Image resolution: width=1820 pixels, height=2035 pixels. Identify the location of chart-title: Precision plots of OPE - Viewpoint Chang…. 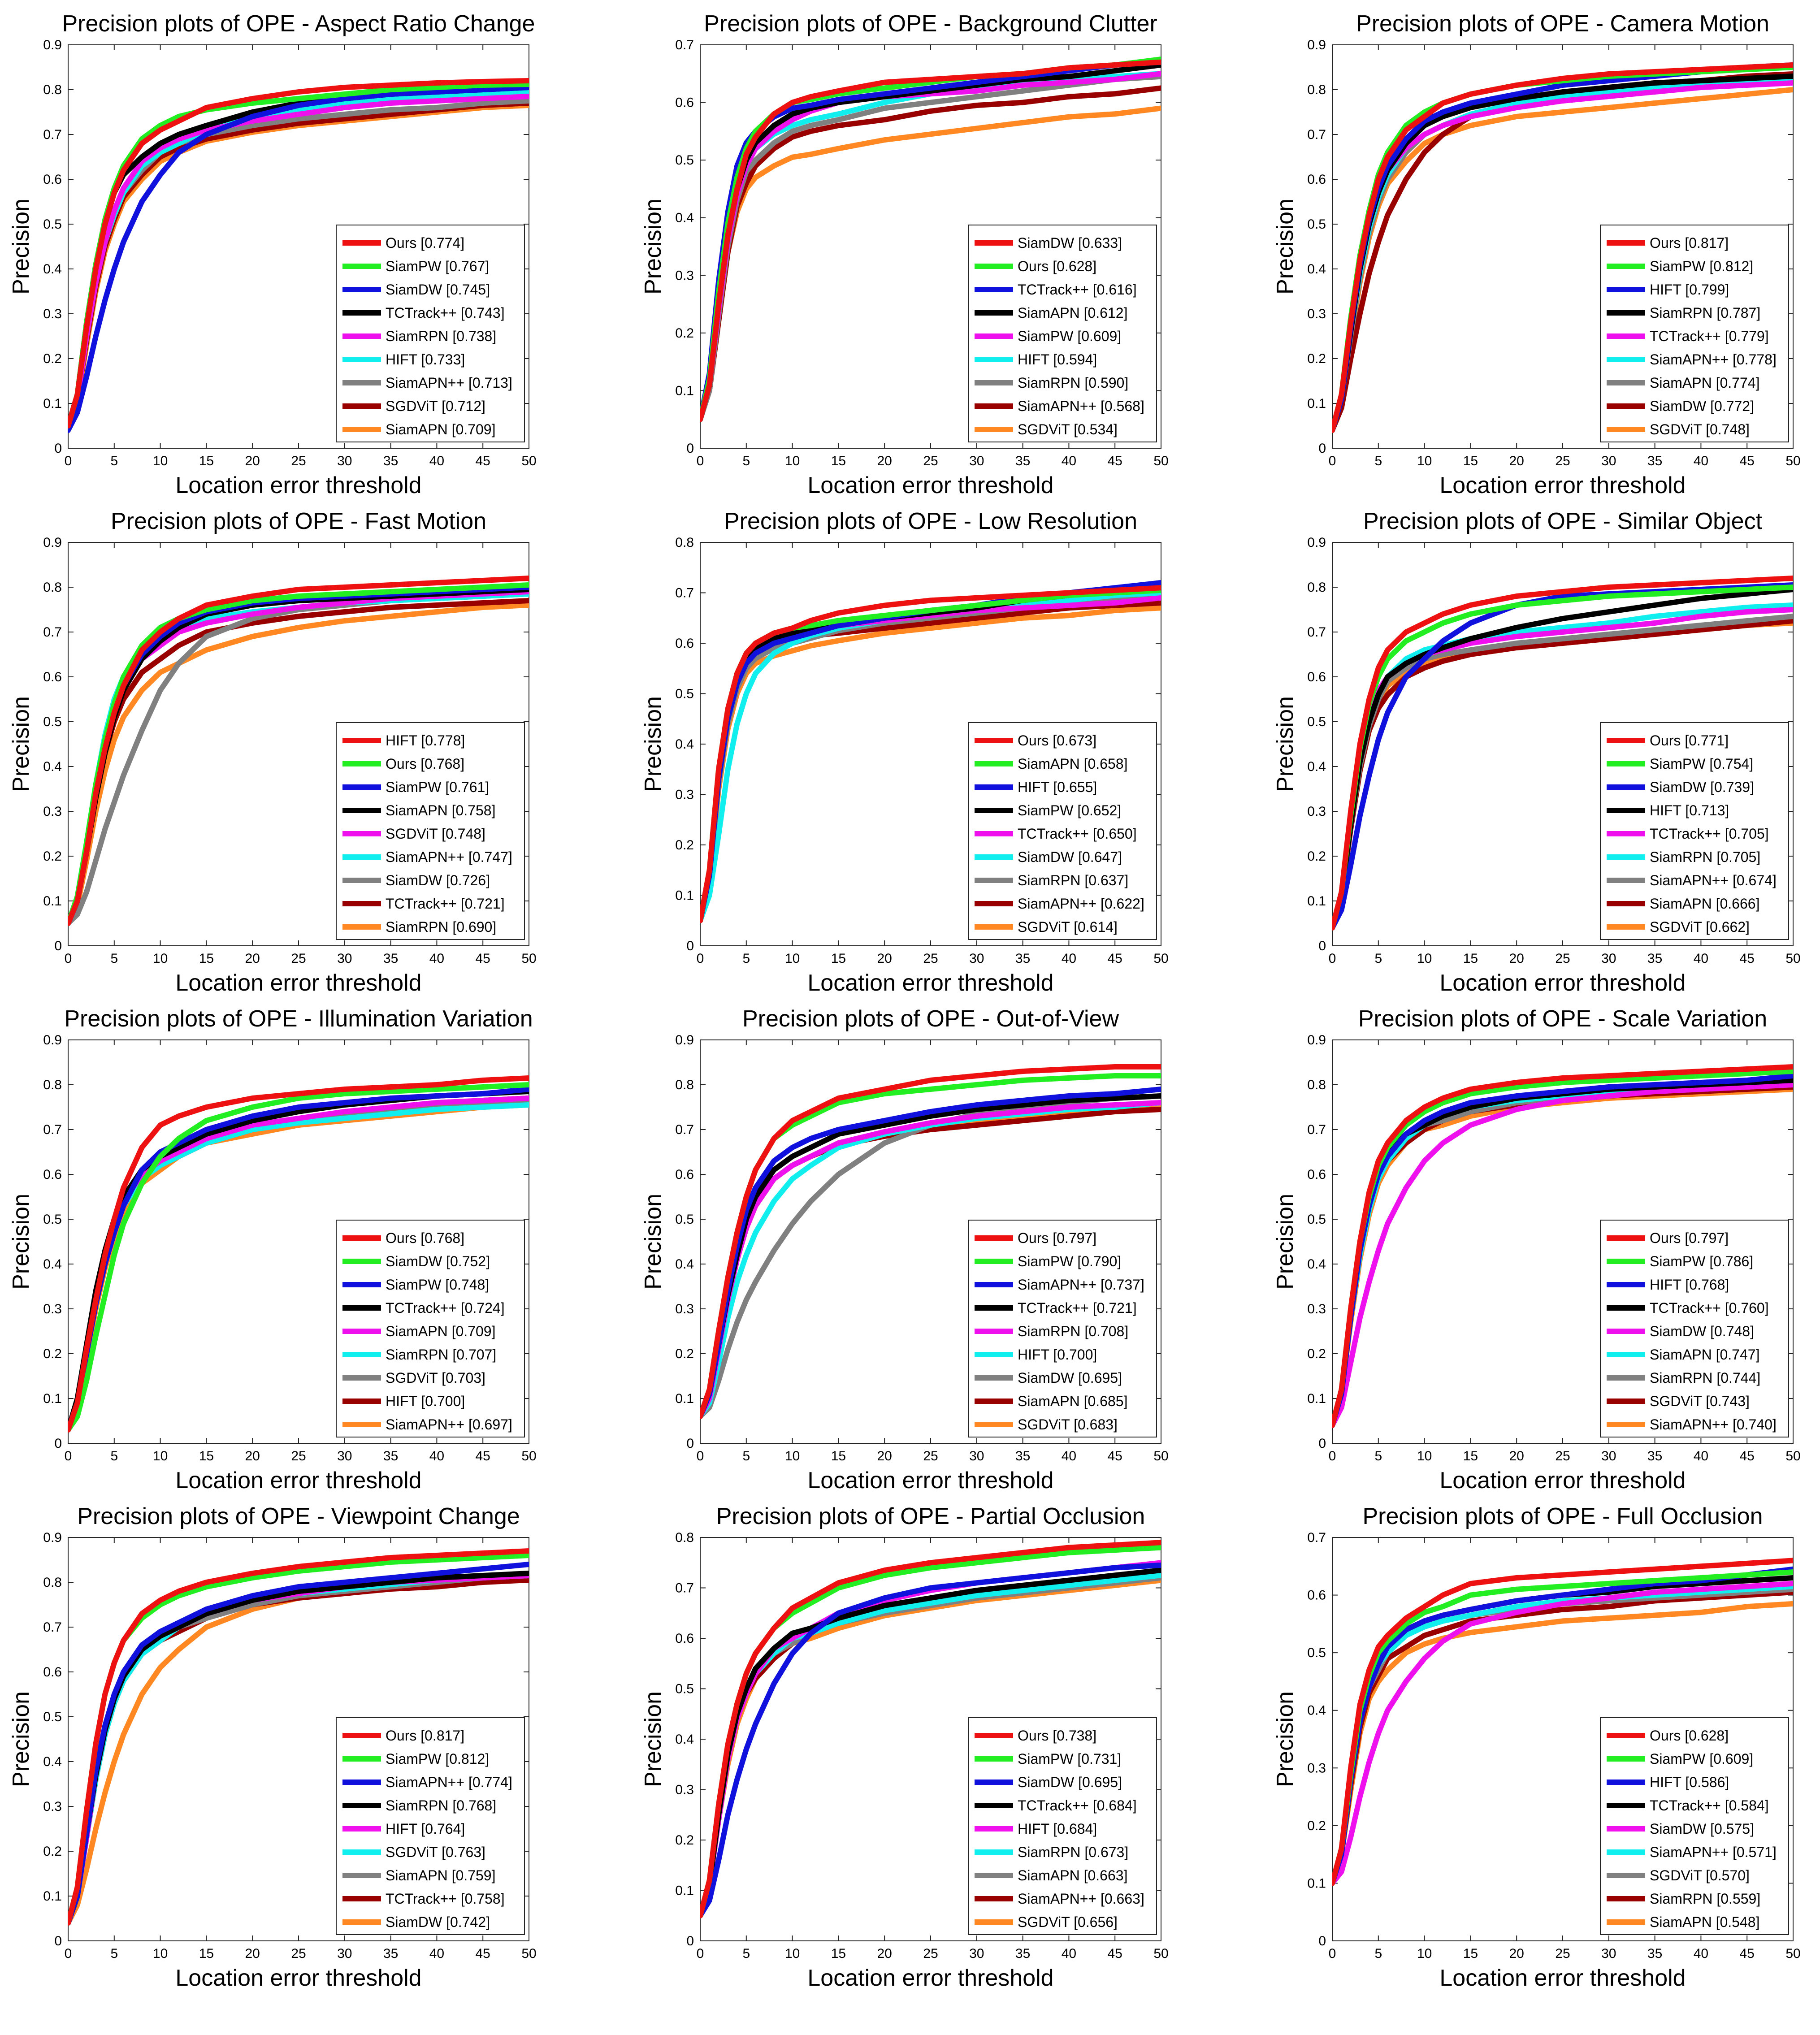
(298, 1516).